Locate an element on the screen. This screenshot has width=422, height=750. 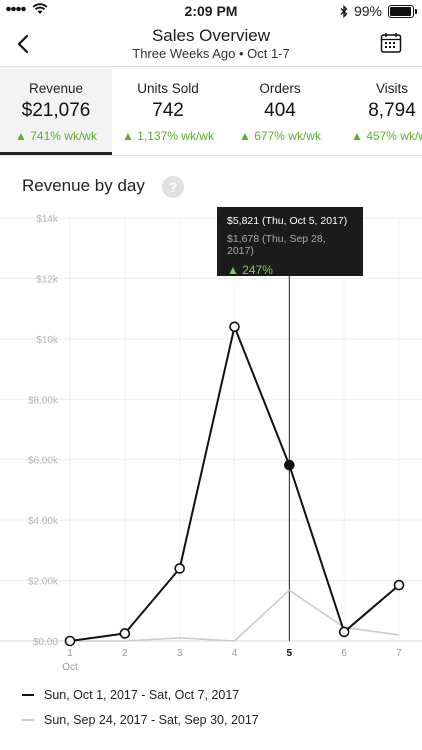
status-right: 99% is located at coordinates (378, 11).